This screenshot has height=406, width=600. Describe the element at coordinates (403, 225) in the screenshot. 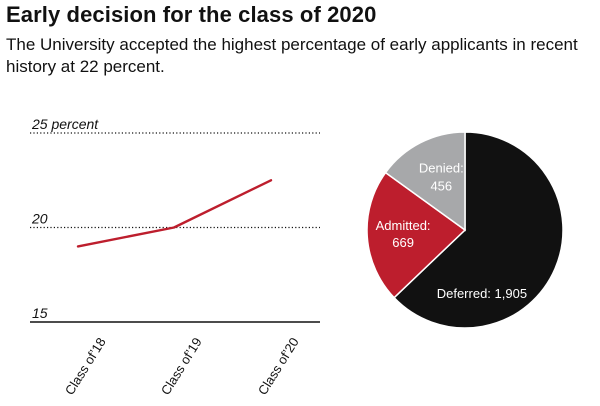

I see `slice-label-admitted: Admitted:` at that location.